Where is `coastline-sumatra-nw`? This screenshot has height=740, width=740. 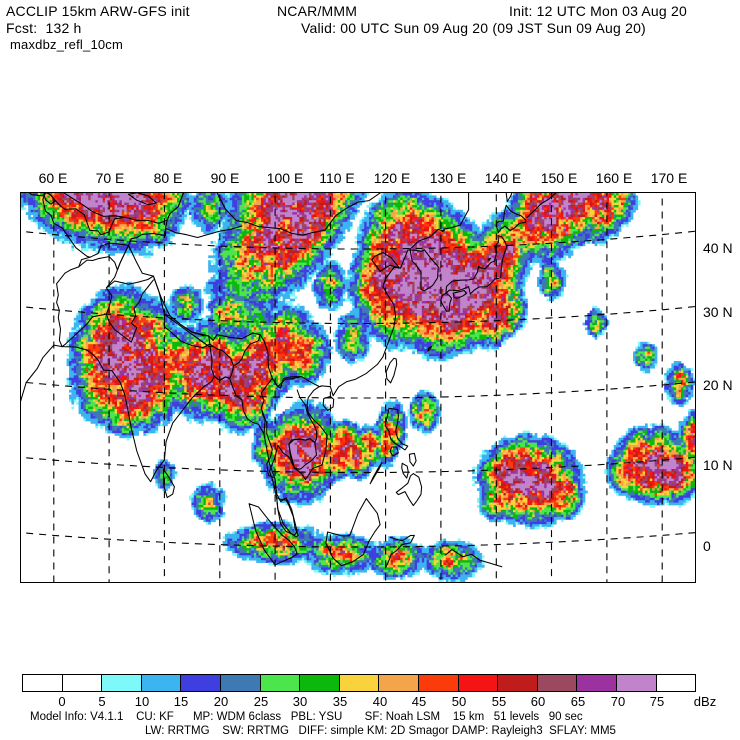 coastline-sumatra-nw is located at coordinates (273, 534).